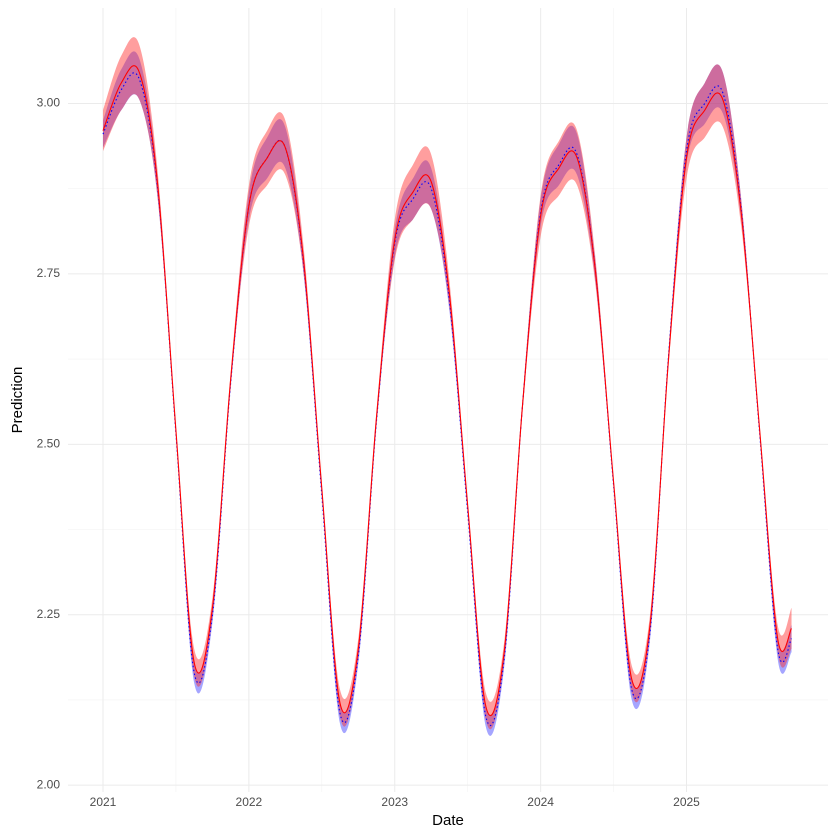 This screenshot has width=840, height=840. Describe the element at coordinates (17, 400) in the screenshot. I see `y-axis-title: Prediction` at that location.